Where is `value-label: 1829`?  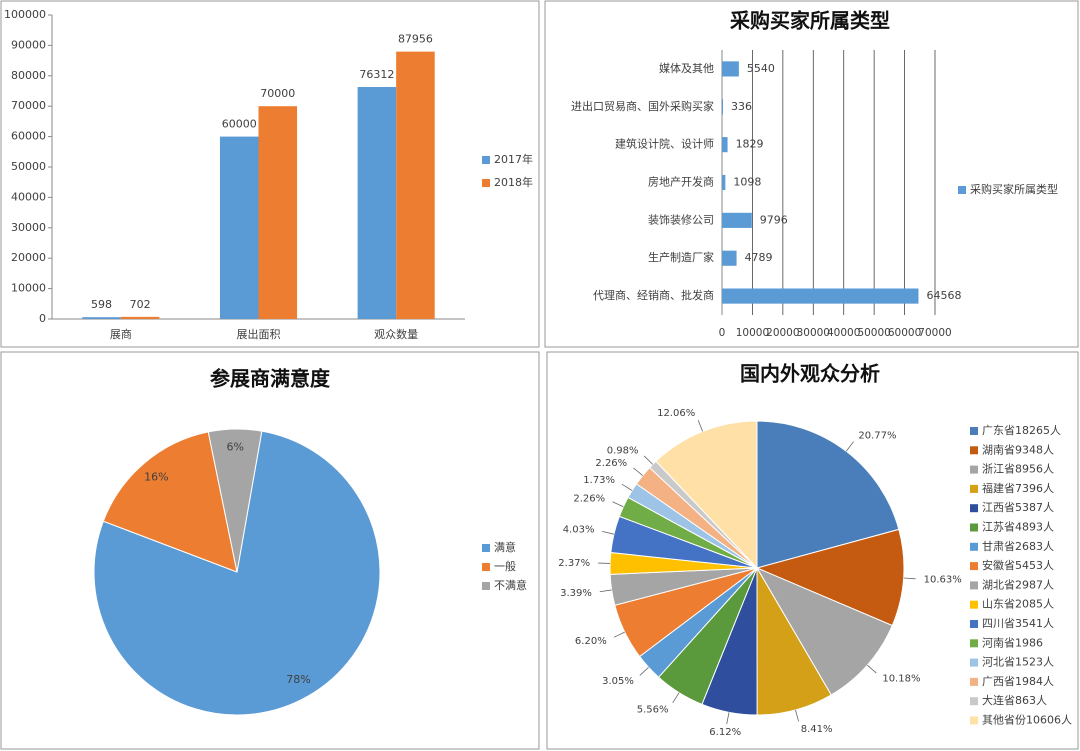
value-label: 1829 is located at coordinates (750, 144).